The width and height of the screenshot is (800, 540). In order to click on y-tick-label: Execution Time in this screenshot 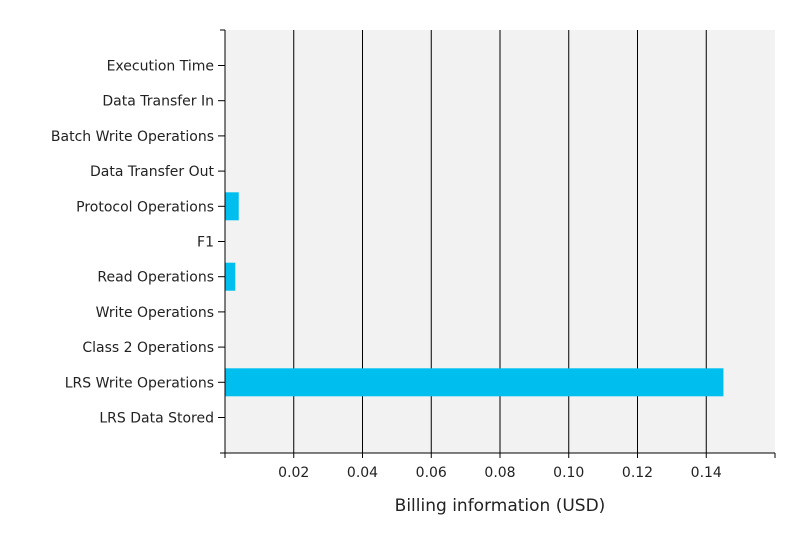, I will do `click(160, 67)`.